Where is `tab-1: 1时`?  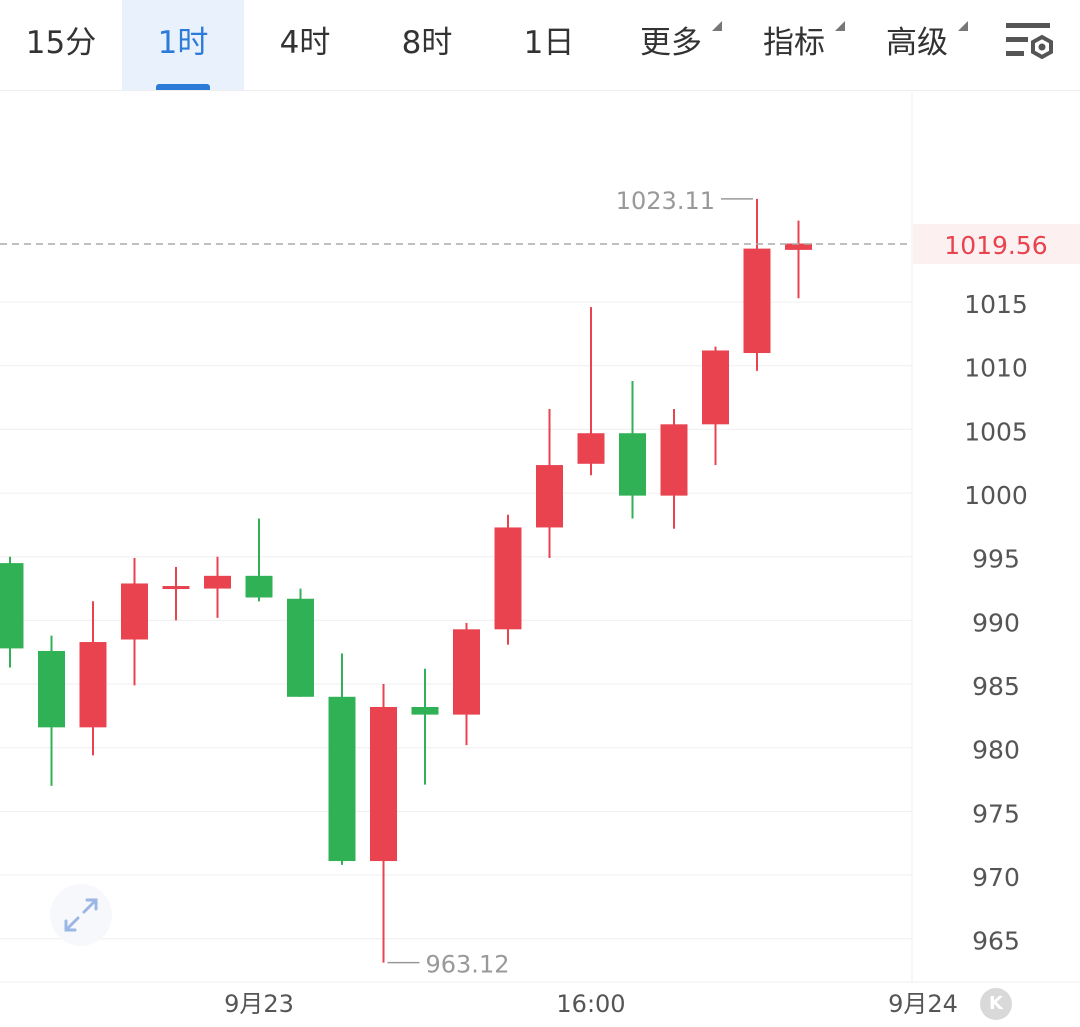
tab-1: 1时 is located at coordinates (183, 45).